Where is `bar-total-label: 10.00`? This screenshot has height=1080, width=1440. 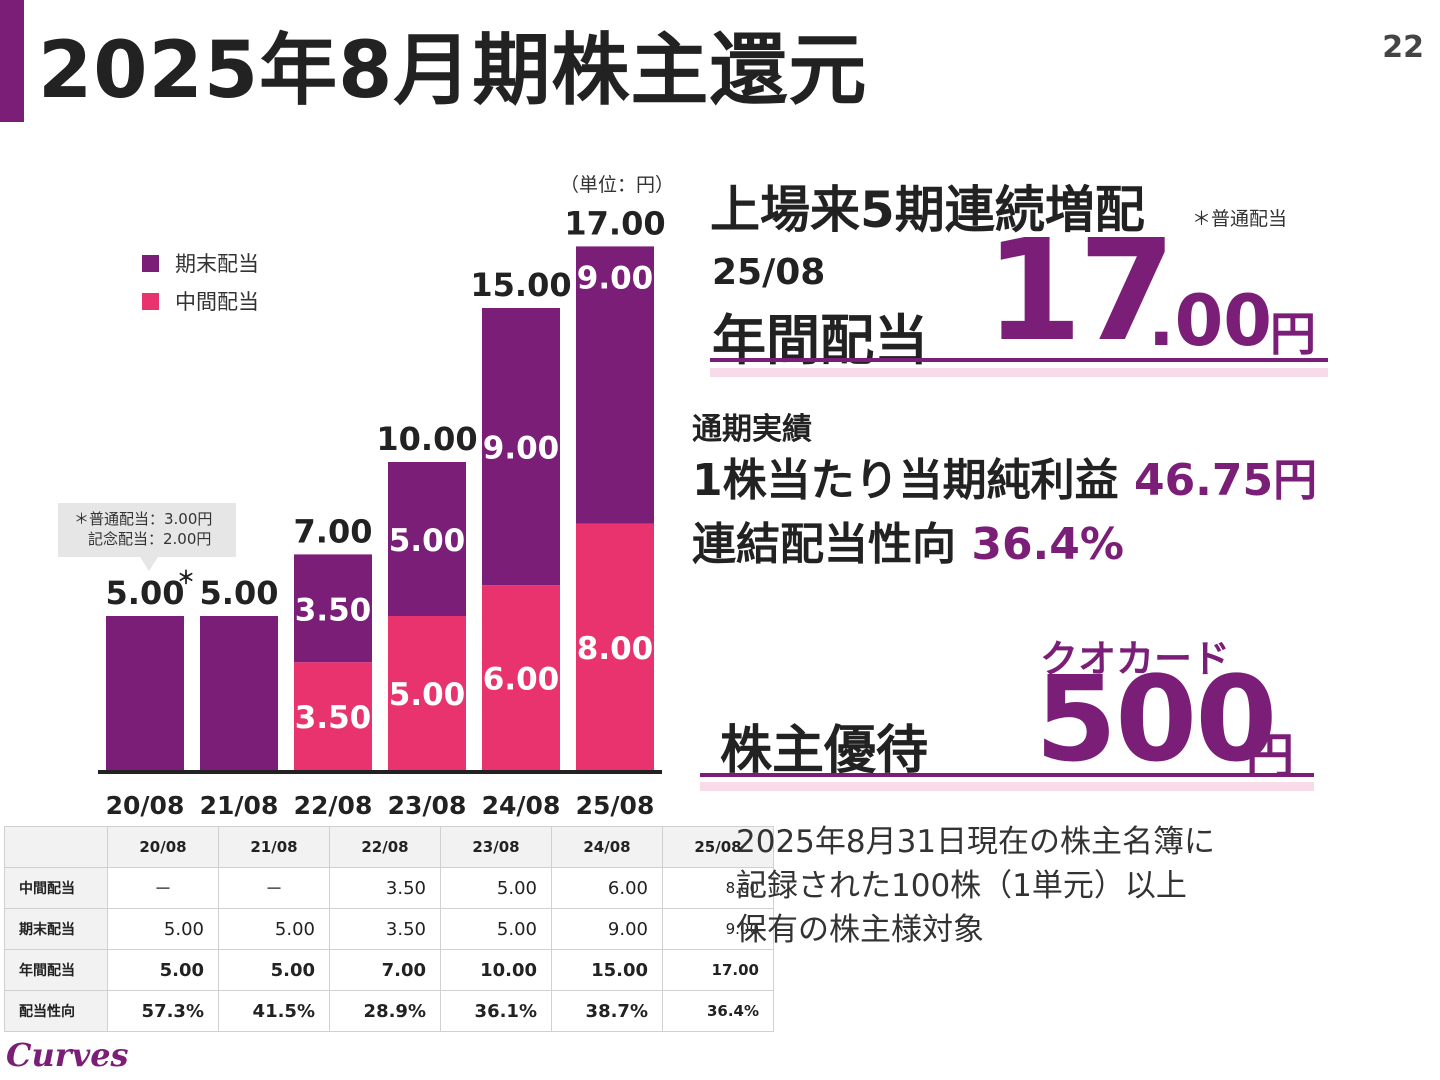 bar-total-label: 10.00 is located at coordinates (426, 439).